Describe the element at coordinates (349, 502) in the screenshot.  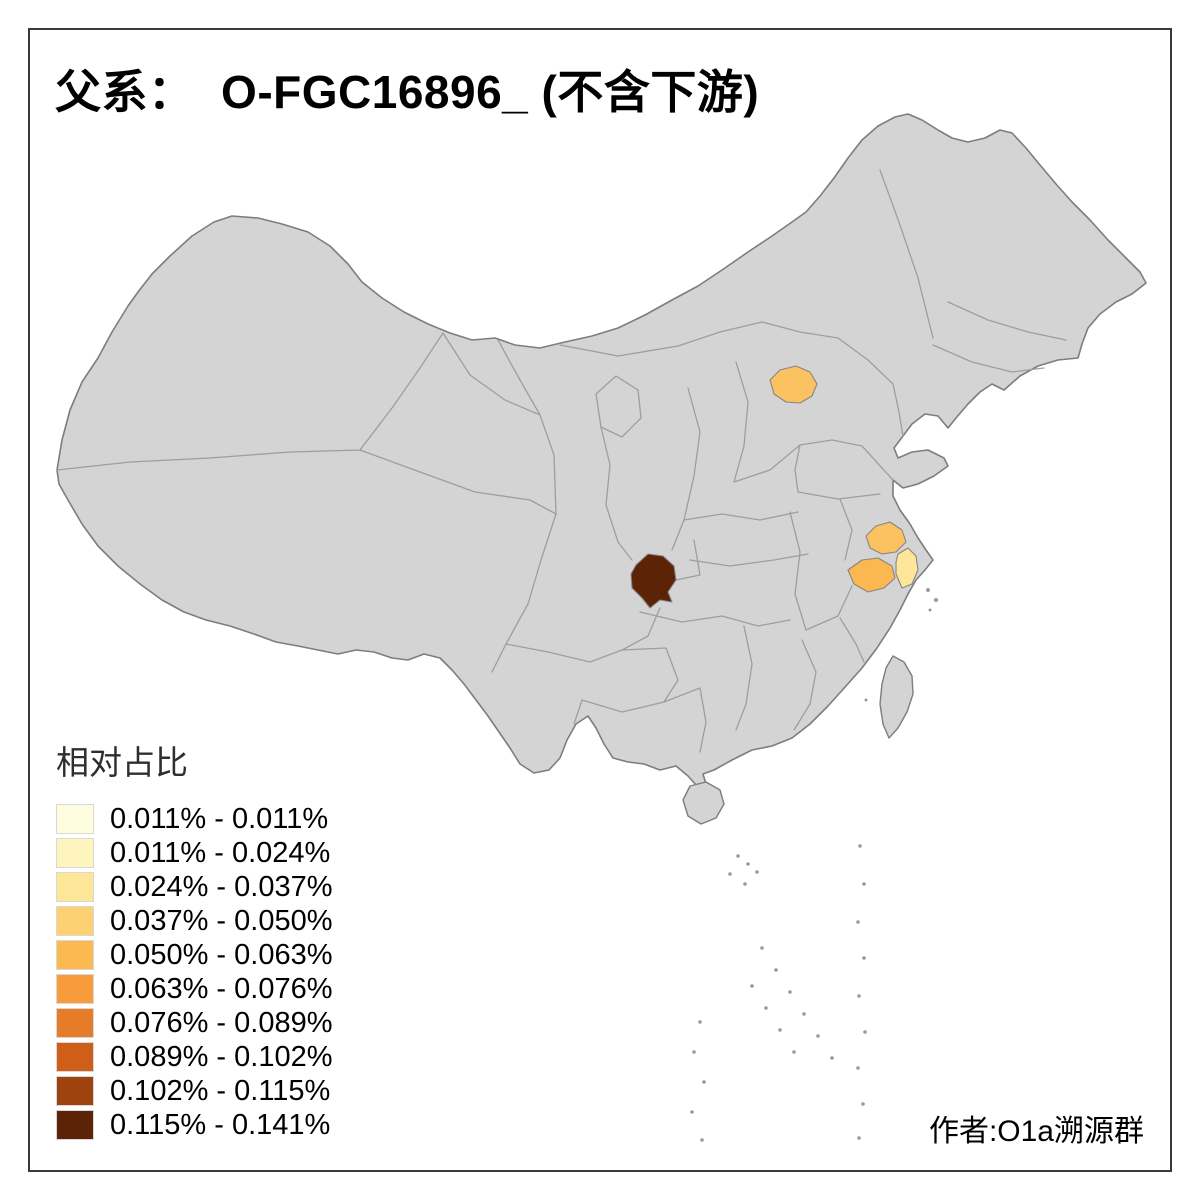
I see `province-borders-west` at that location.